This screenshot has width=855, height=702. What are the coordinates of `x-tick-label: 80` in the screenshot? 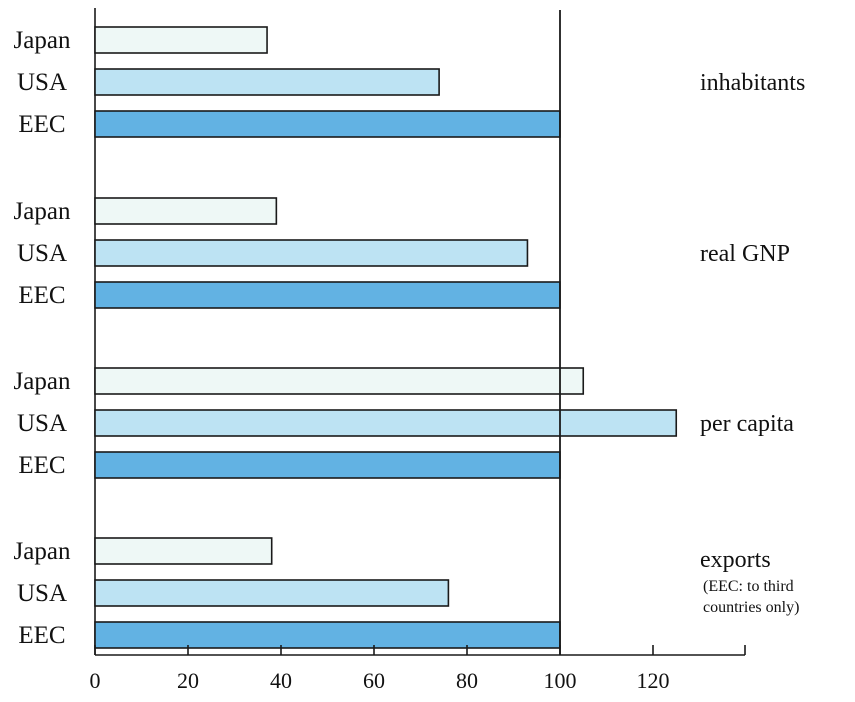 It's located at (467, 680).